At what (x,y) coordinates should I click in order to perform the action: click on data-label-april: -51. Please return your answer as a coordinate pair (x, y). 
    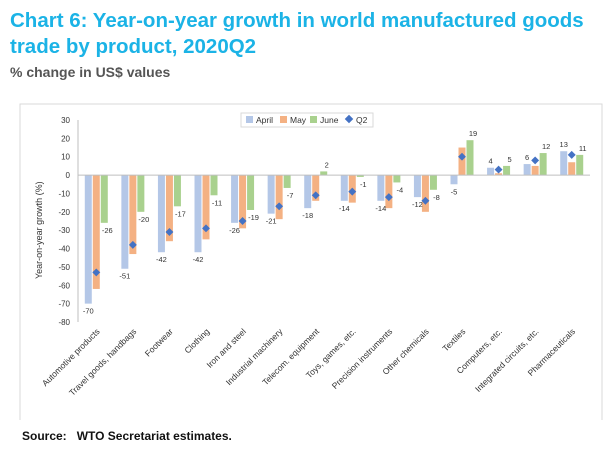
    Looking at the image, I should click on (124, 276).